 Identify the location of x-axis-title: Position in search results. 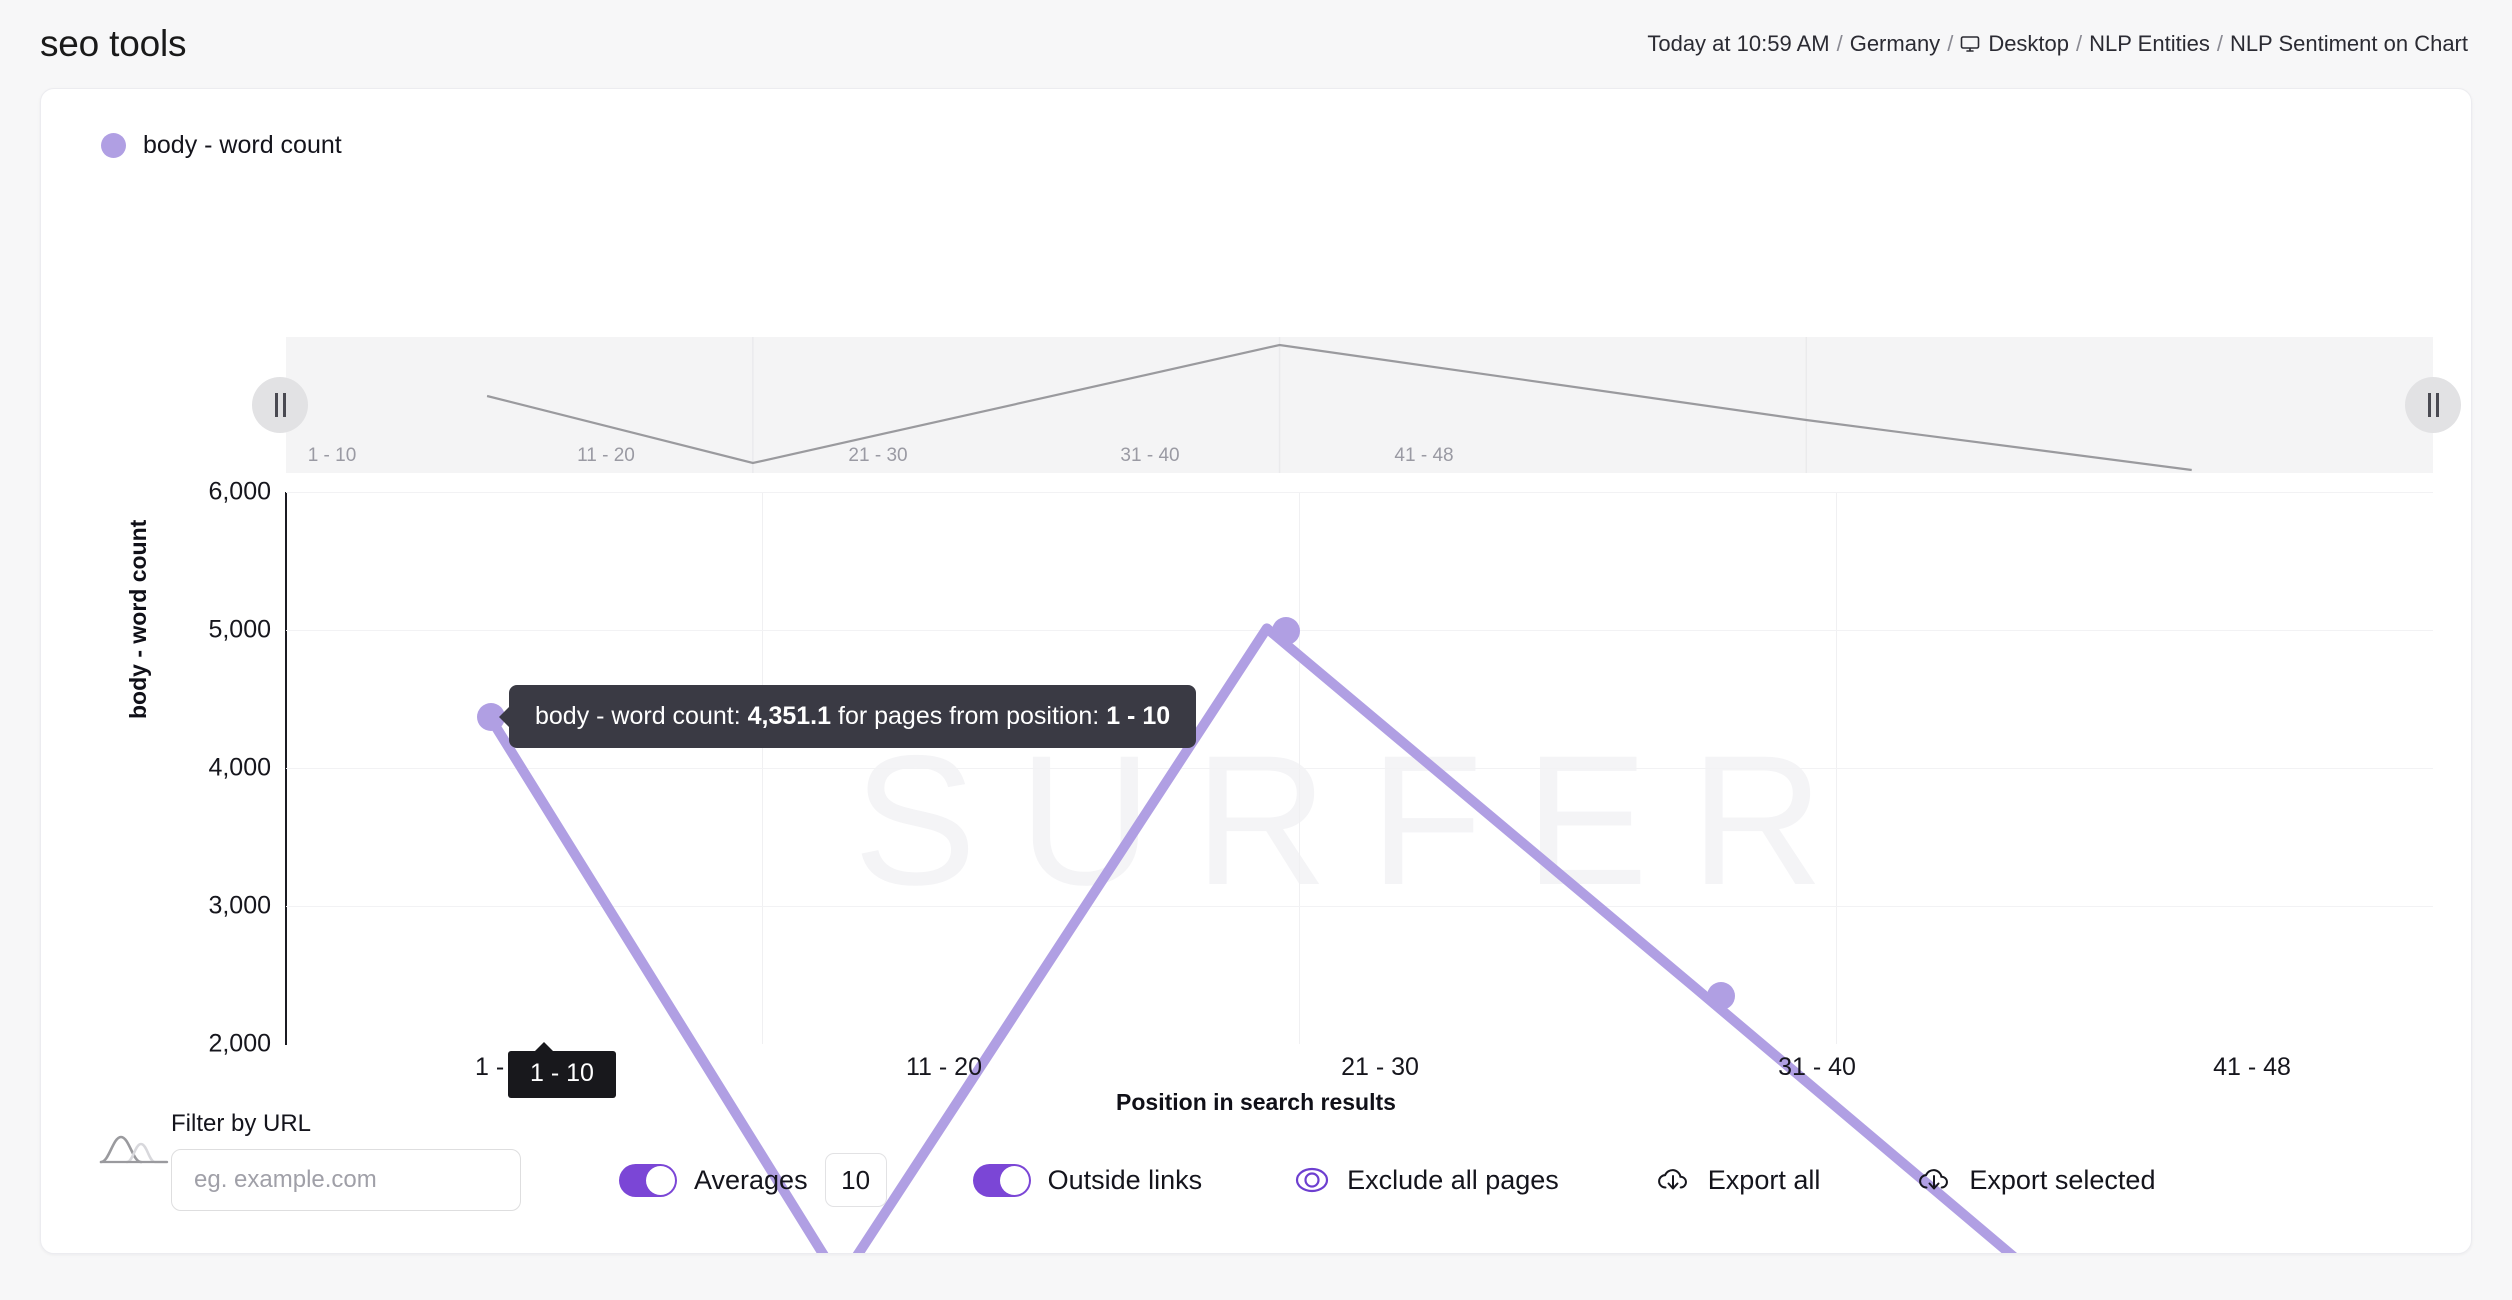
(1256, 1102).